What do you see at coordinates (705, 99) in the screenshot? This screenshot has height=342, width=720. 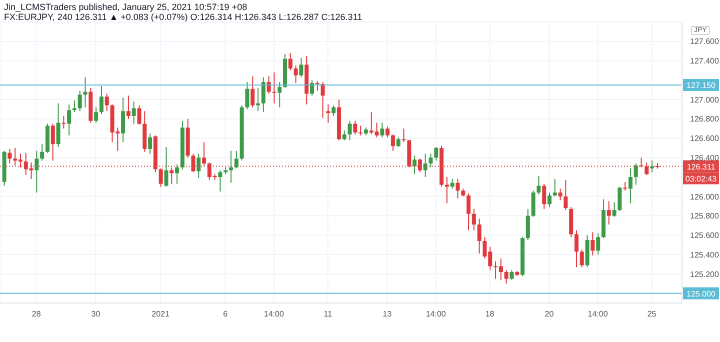 I see `y-tick-label: 127.000` at bounding box center [705, 99].